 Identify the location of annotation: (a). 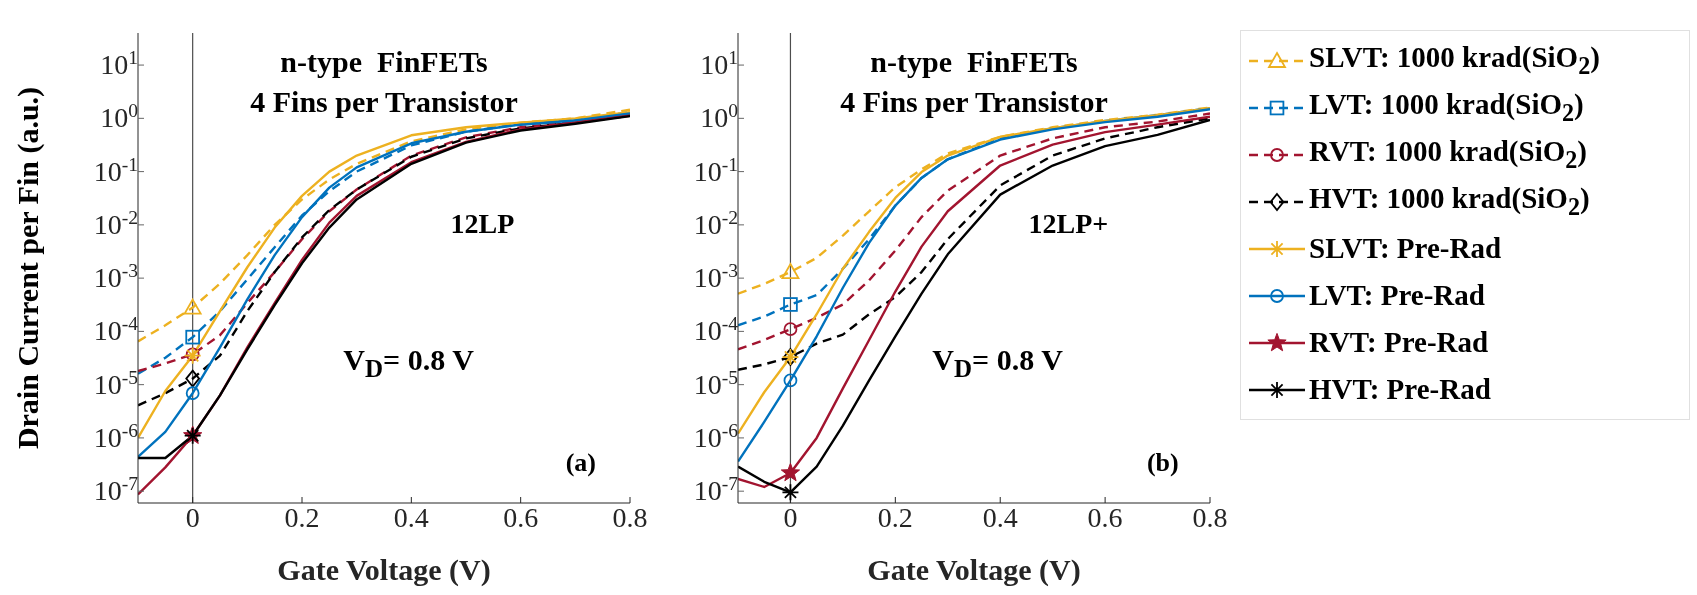
(580, 463).